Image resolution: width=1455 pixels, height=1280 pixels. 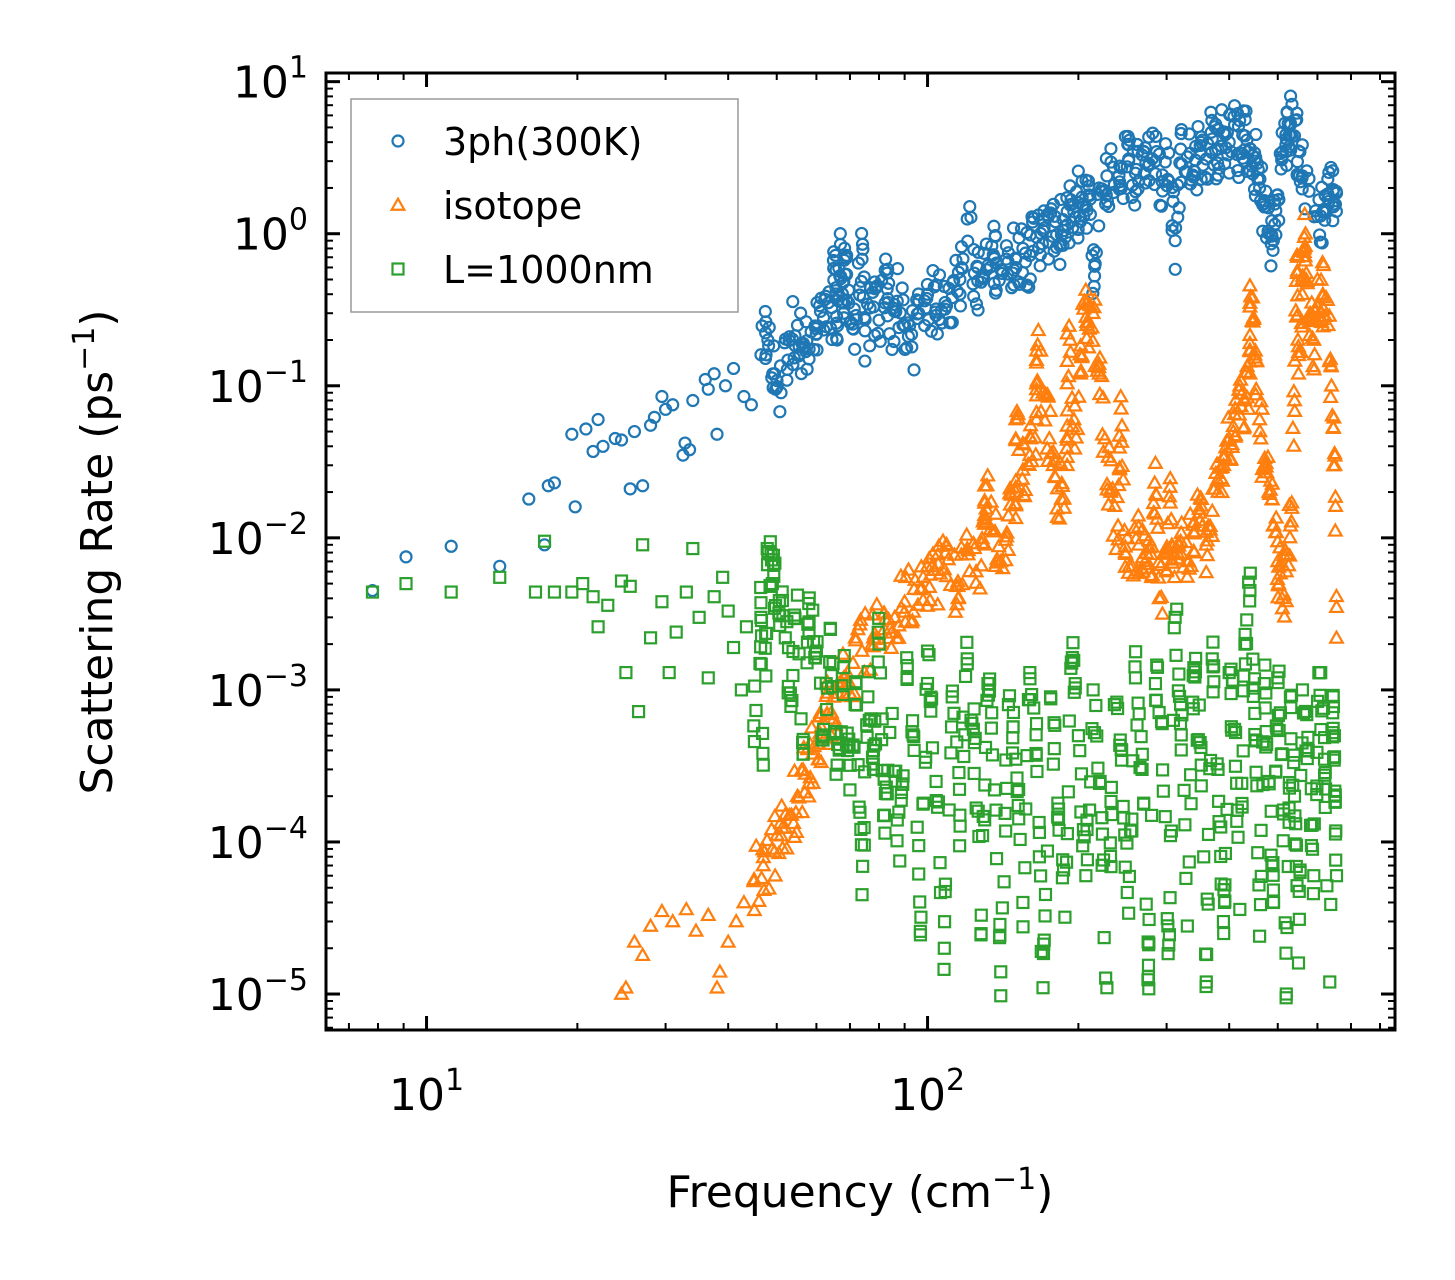 I want to click on y-tick-label: 10−1, so click(x=258, y=384).